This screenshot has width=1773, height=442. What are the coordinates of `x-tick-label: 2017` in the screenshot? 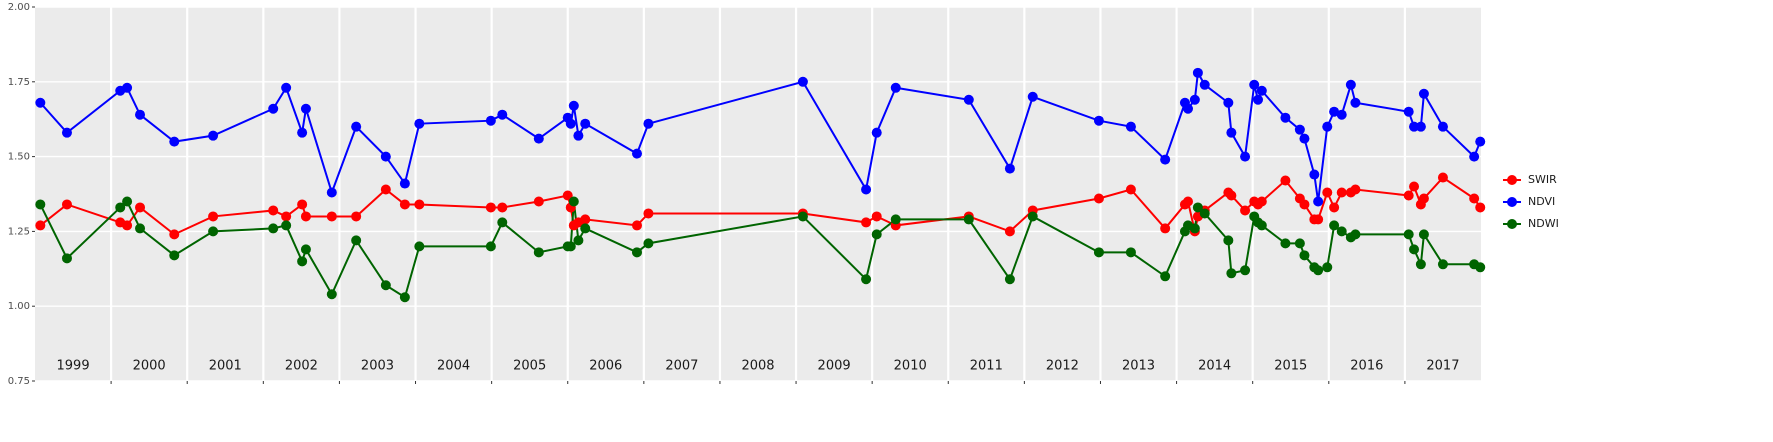 It's located at (1442, 366).